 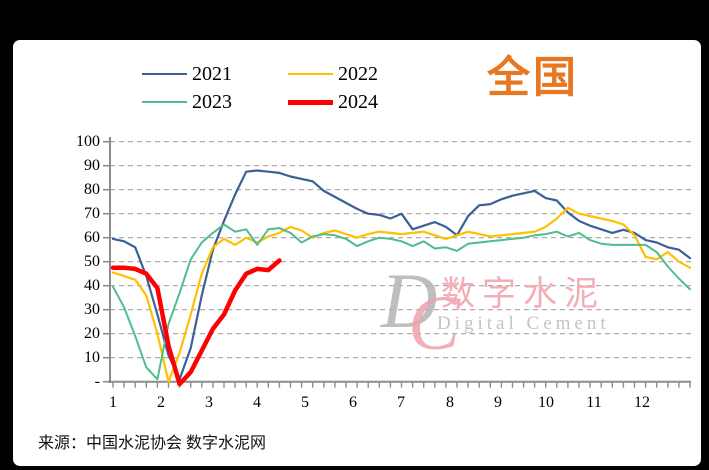 What do you see at coordinates (92, 237) in the screenshot?
I see `y-tick-label-60: 60` at bounding box center [92, 237].